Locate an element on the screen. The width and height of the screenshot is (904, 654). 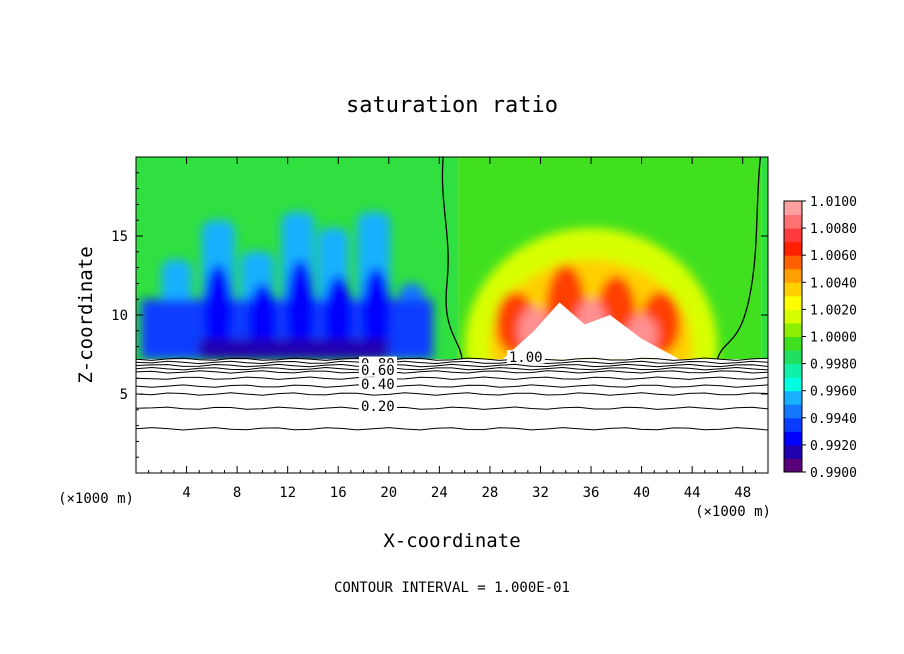
colorbar-label: 0.9980 is located at coordinates (833, 365).